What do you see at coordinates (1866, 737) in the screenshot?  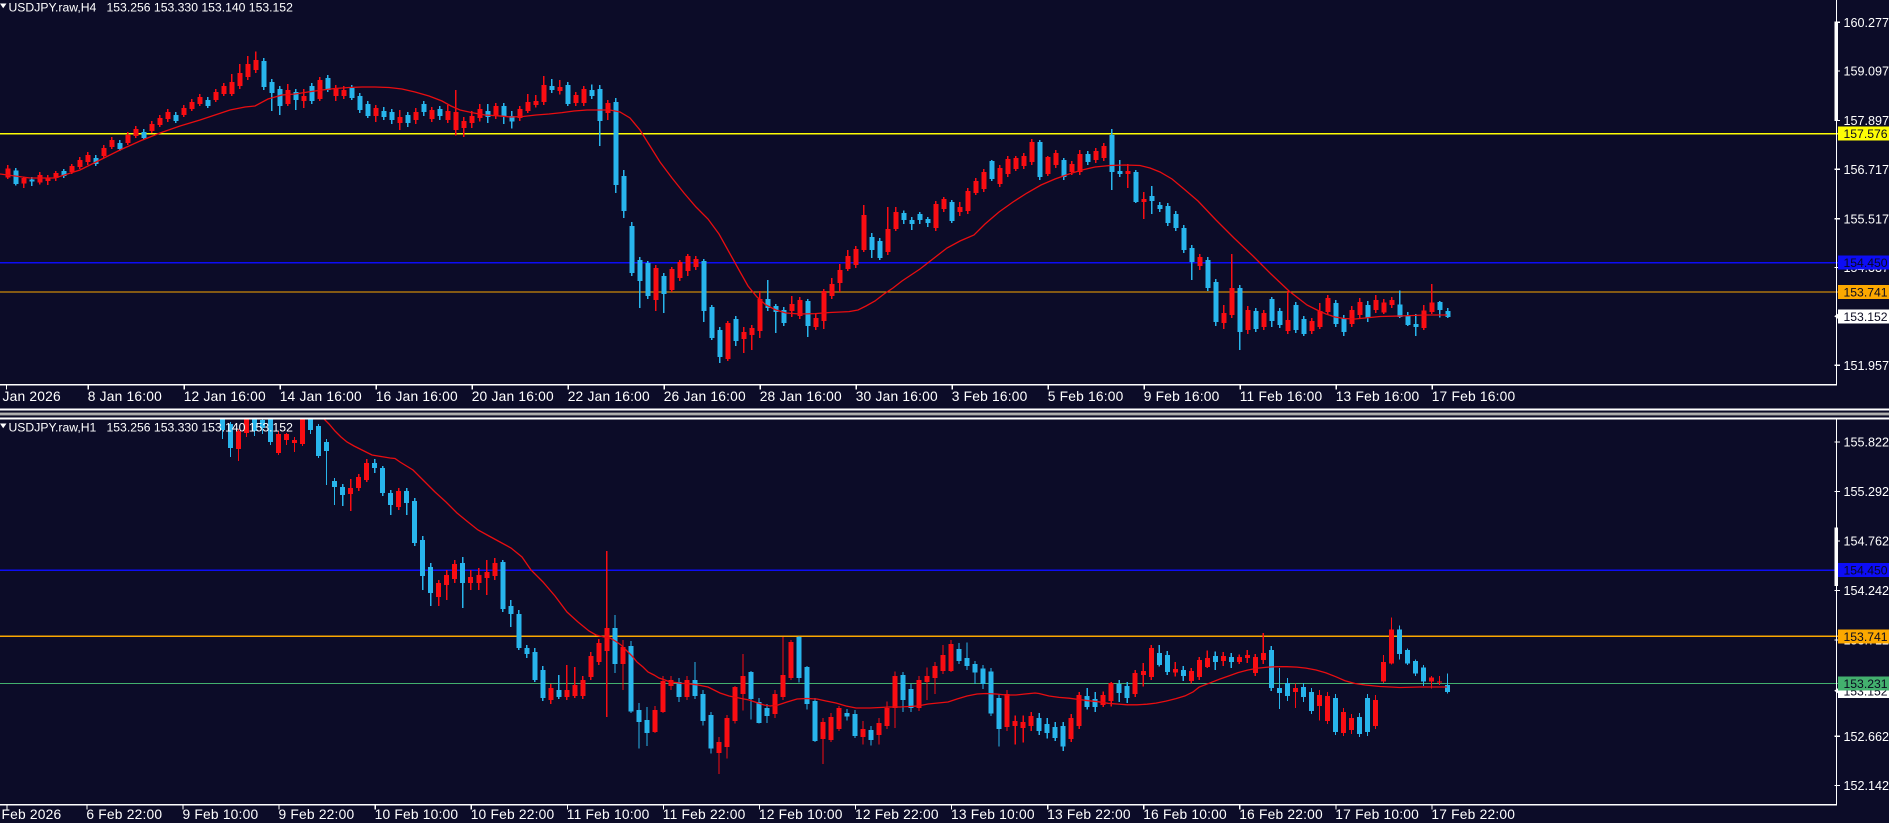 I see `svg-text: 152.662` at bounding box center [1866, 737].